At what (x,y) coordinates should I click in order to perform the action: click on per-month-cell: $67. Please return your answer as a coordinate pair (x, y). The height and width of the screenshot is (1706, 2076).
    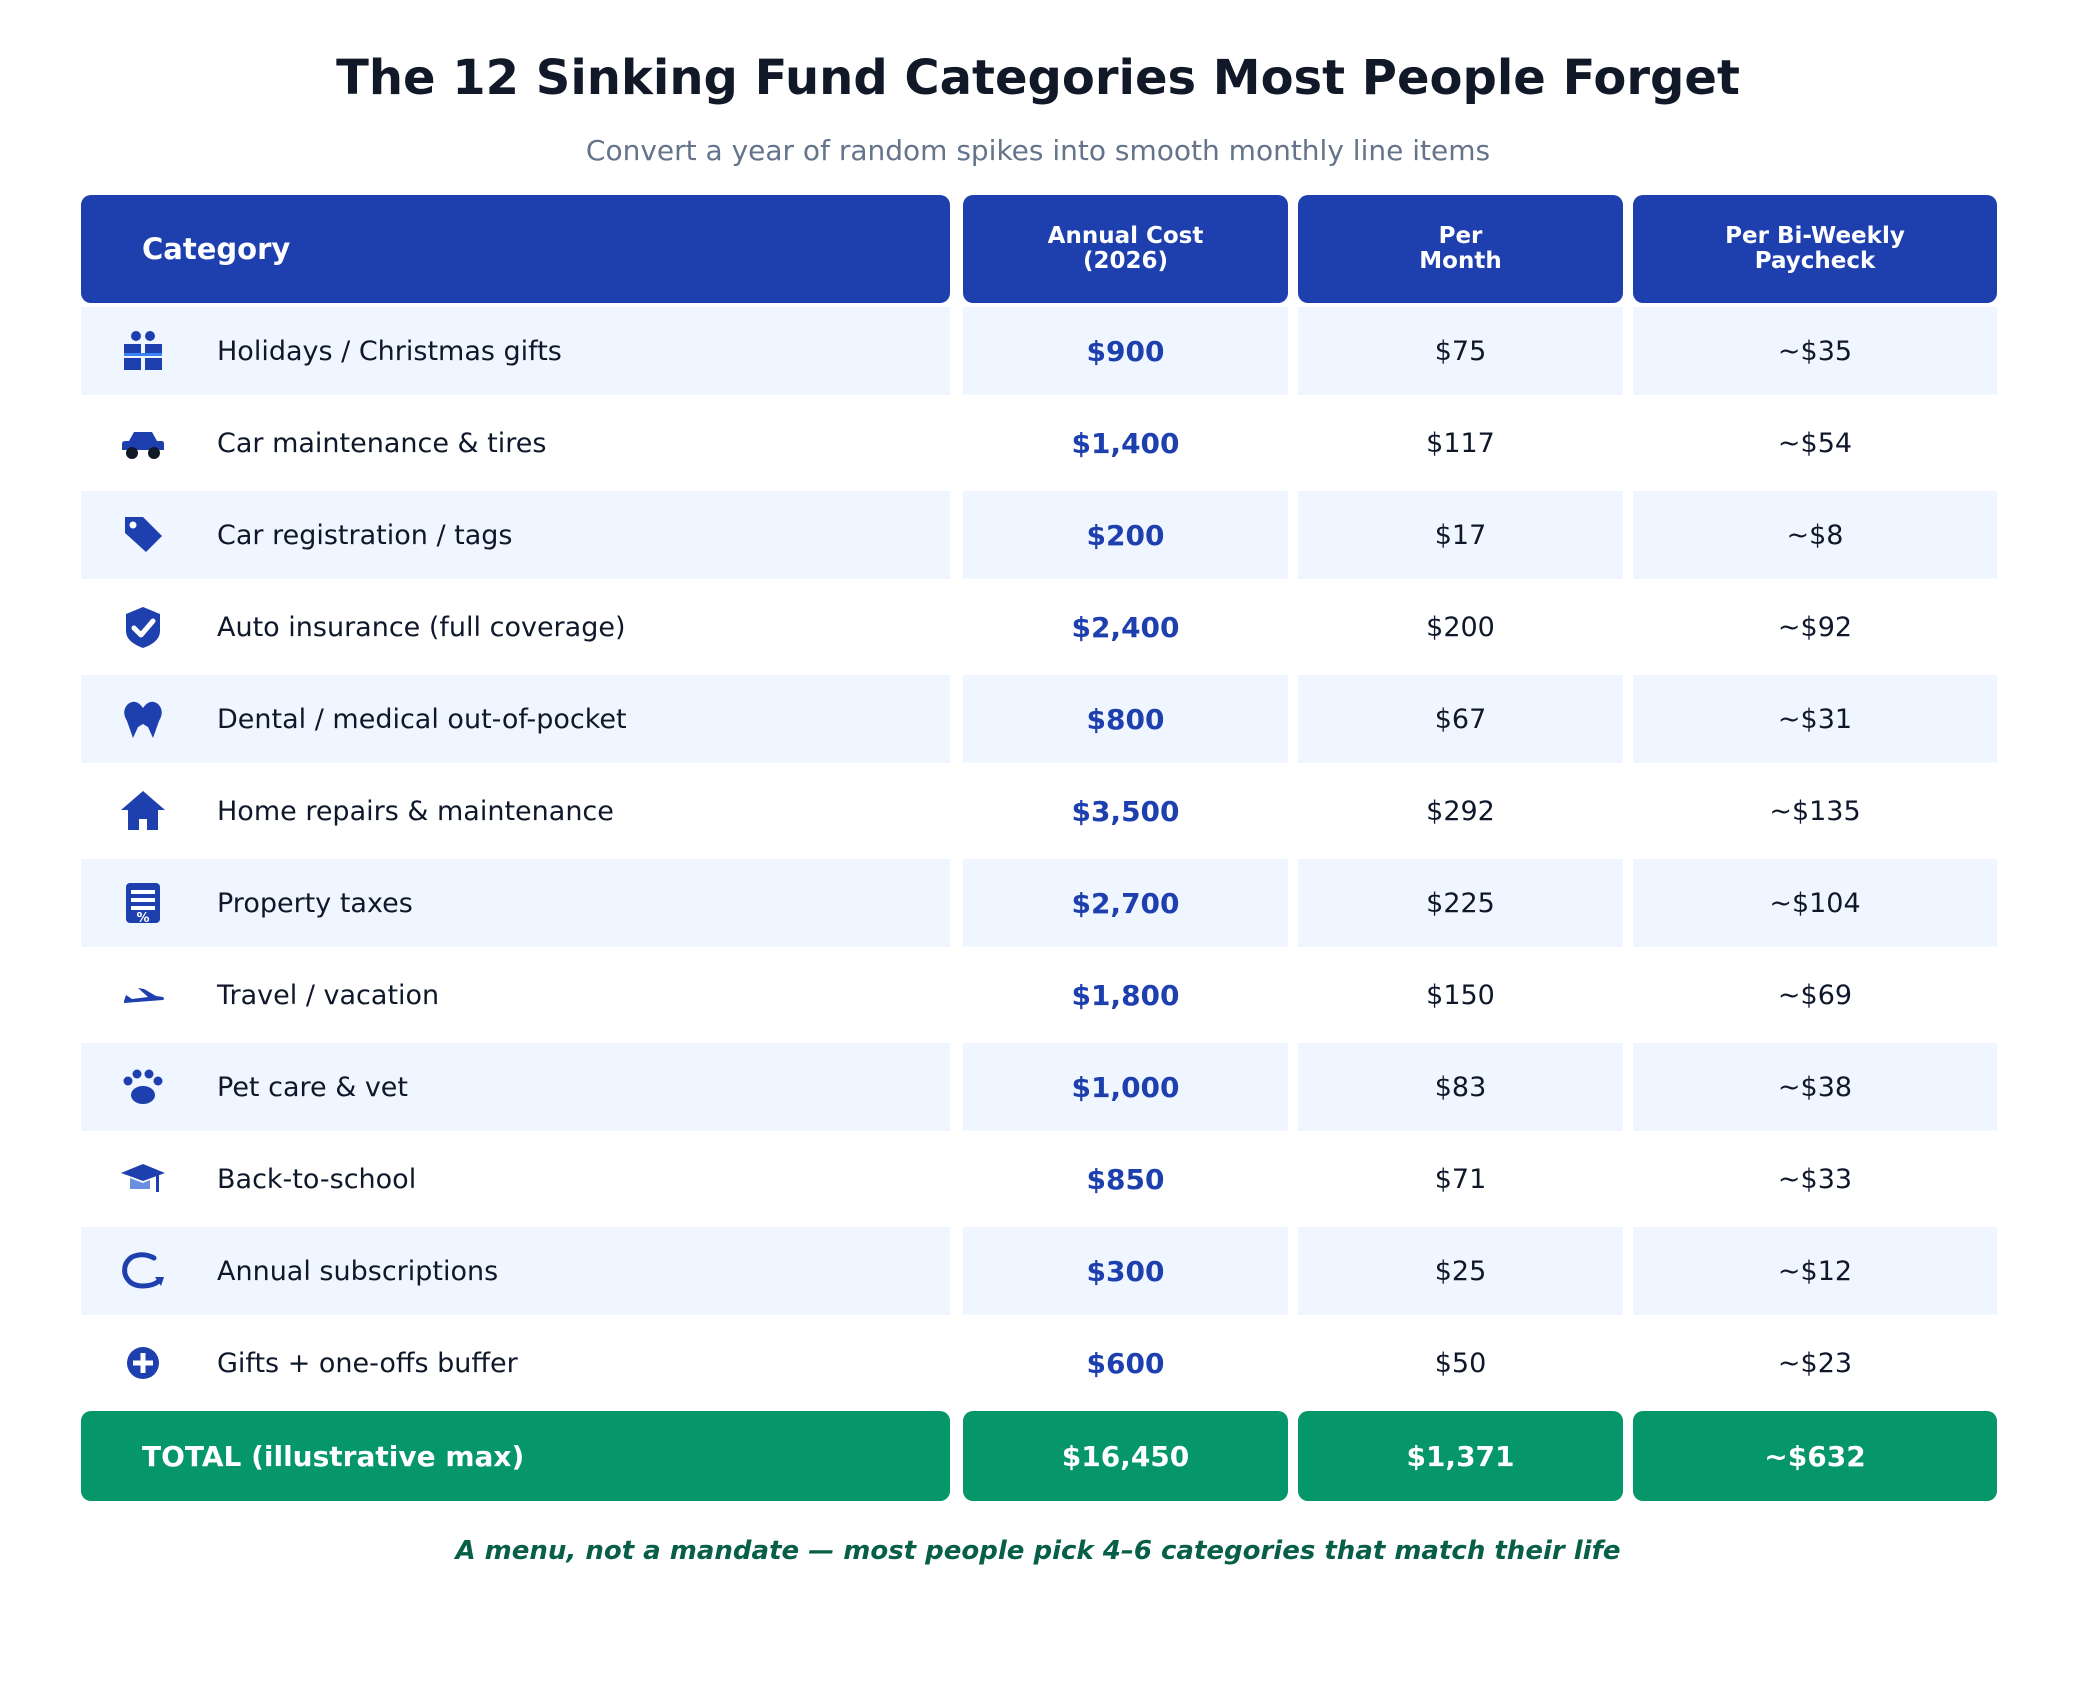
    Looking at the image, I should click on (1460, 719).